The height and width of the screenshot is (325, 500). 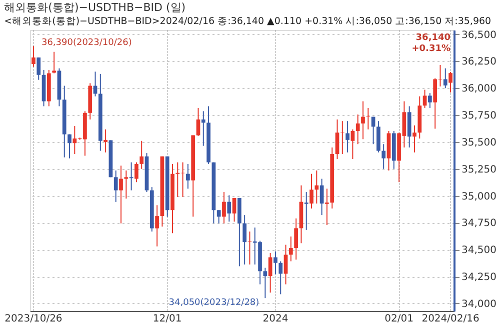 What do you see at coordinates (431, 43) in the screenshot?
I see `annotation: 36,140 +0.31%` at bounding box center [431, 43].